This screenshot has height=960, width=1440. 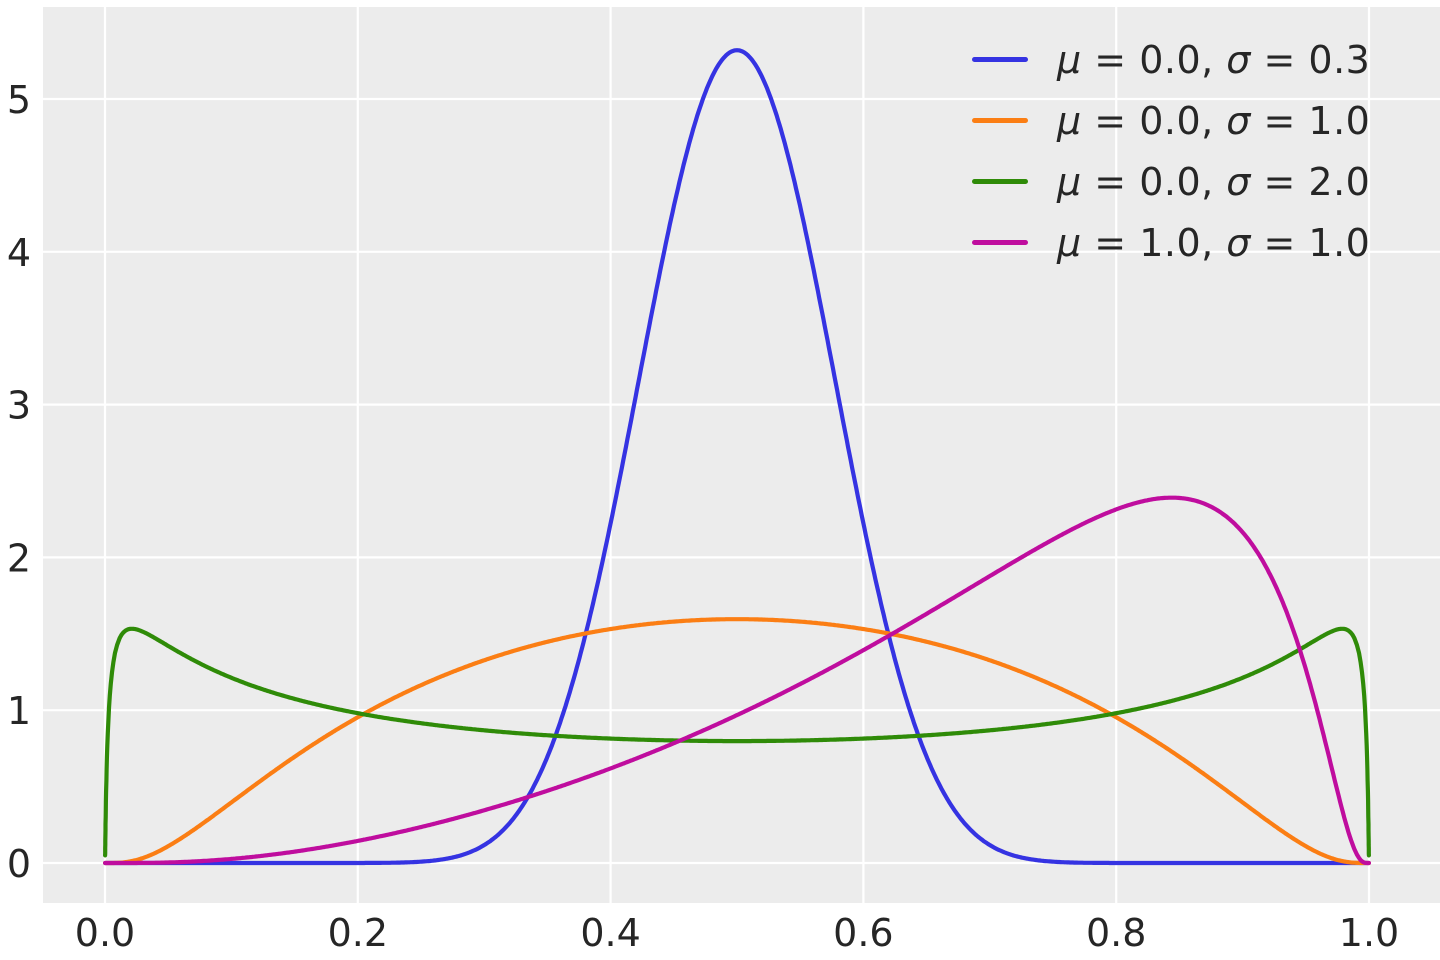 I want to click on y-tick-label: 1, so click(x=19, y=711).